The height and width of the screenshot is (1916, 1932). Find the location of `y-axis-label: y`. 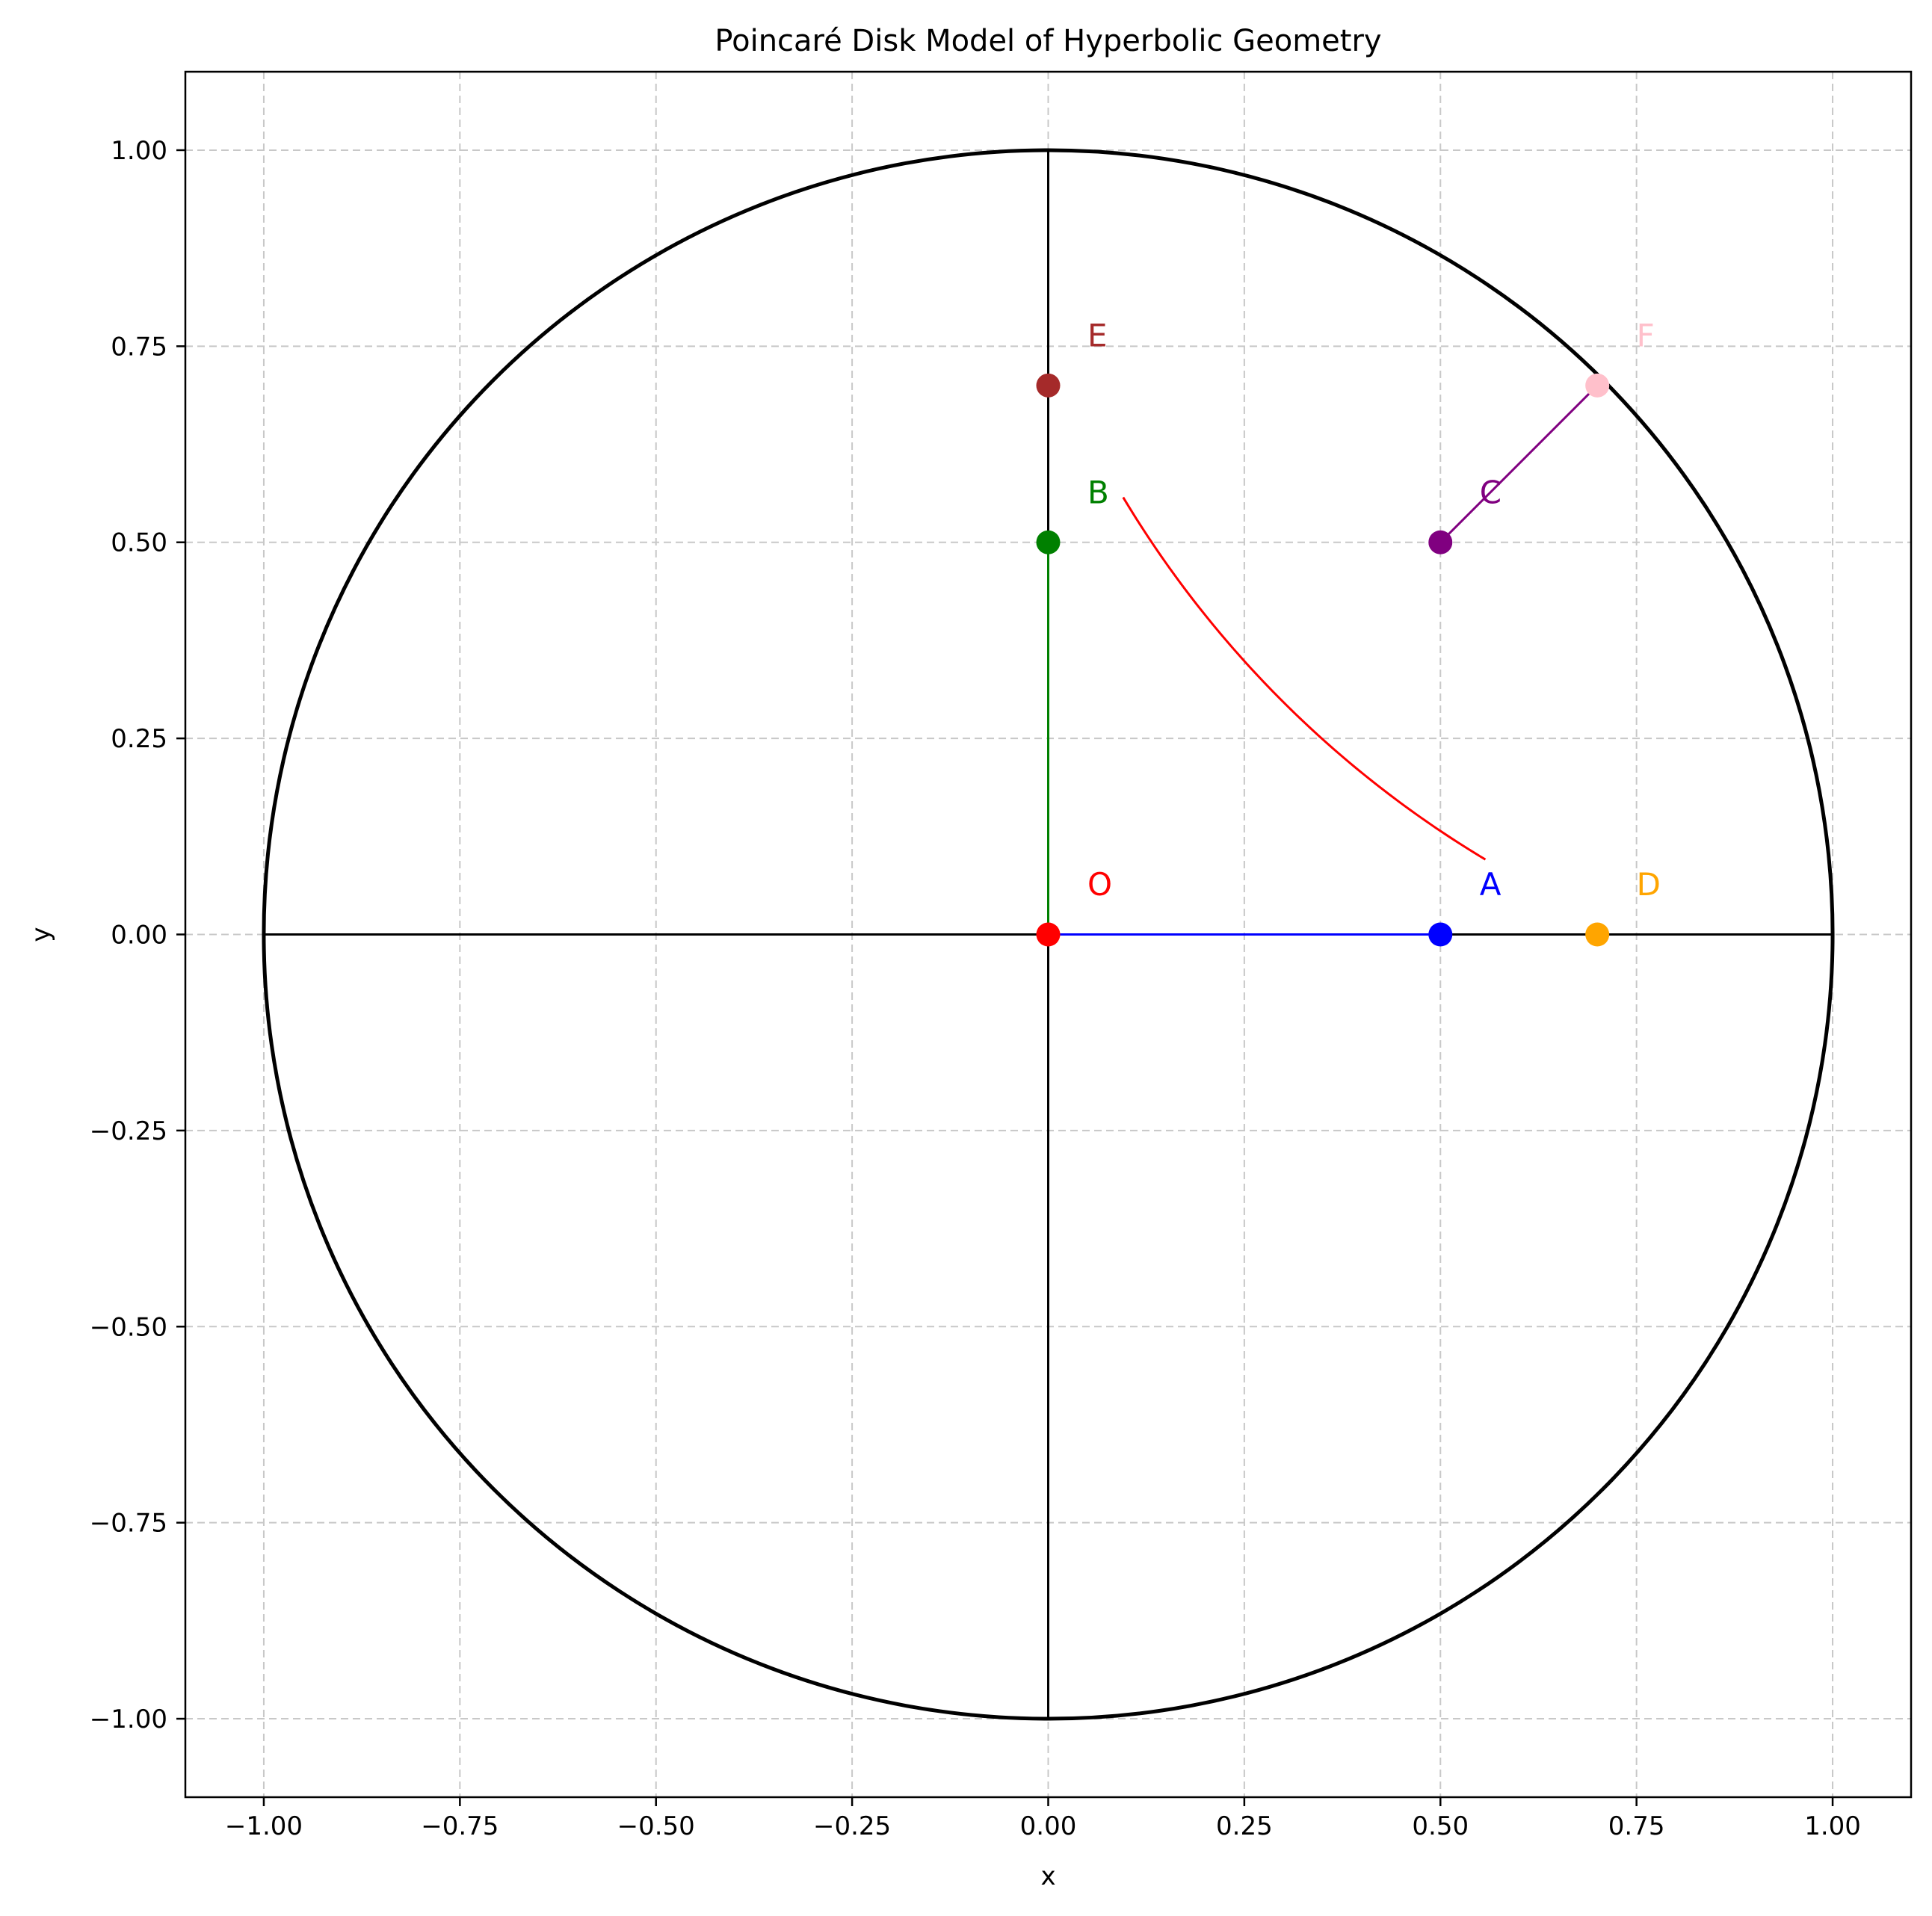

y-axis-label: y is located at coordinates (41, 934).